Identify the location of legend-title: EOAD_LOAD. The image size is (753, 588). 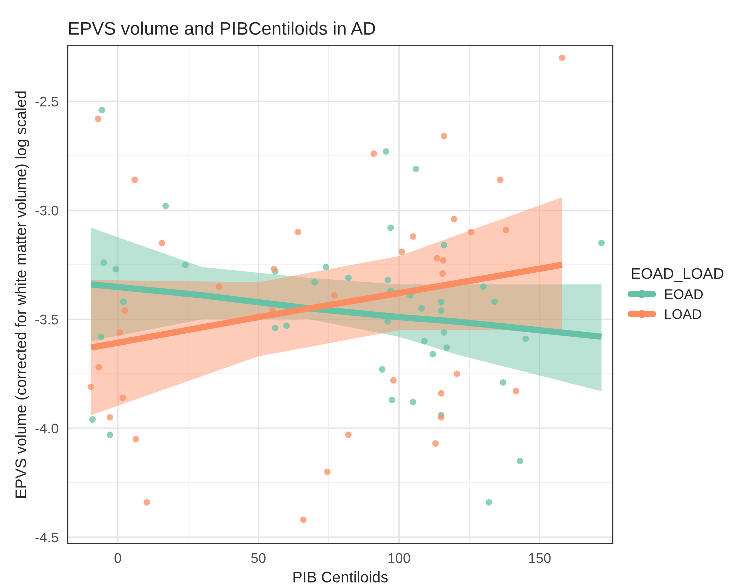
(678, 275).